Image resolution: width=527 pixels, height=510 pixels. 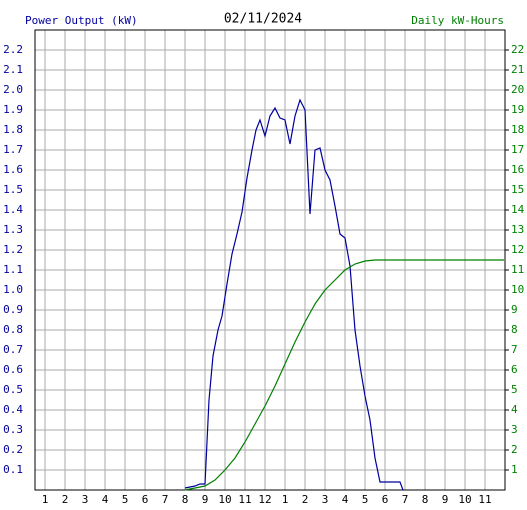 What do you see at coordinates (517, 109) in the screenshot?
I see `y2-tick-label: 19` at bounding box center [517, 109].